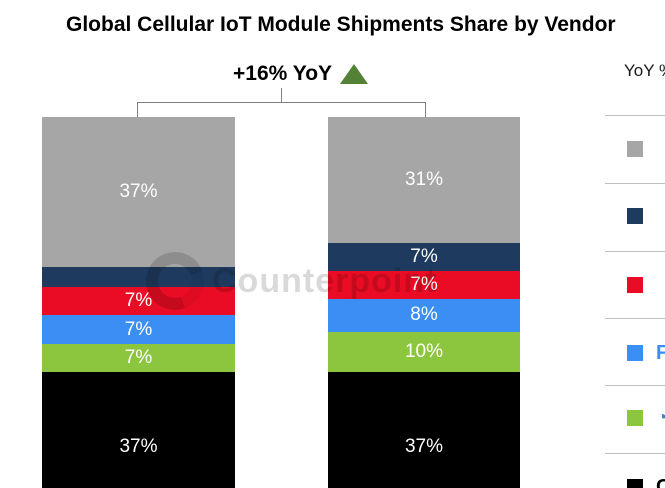 This screenshot has height=488, width=665. I want to click on segment-label: 10%, so click(424, 351).